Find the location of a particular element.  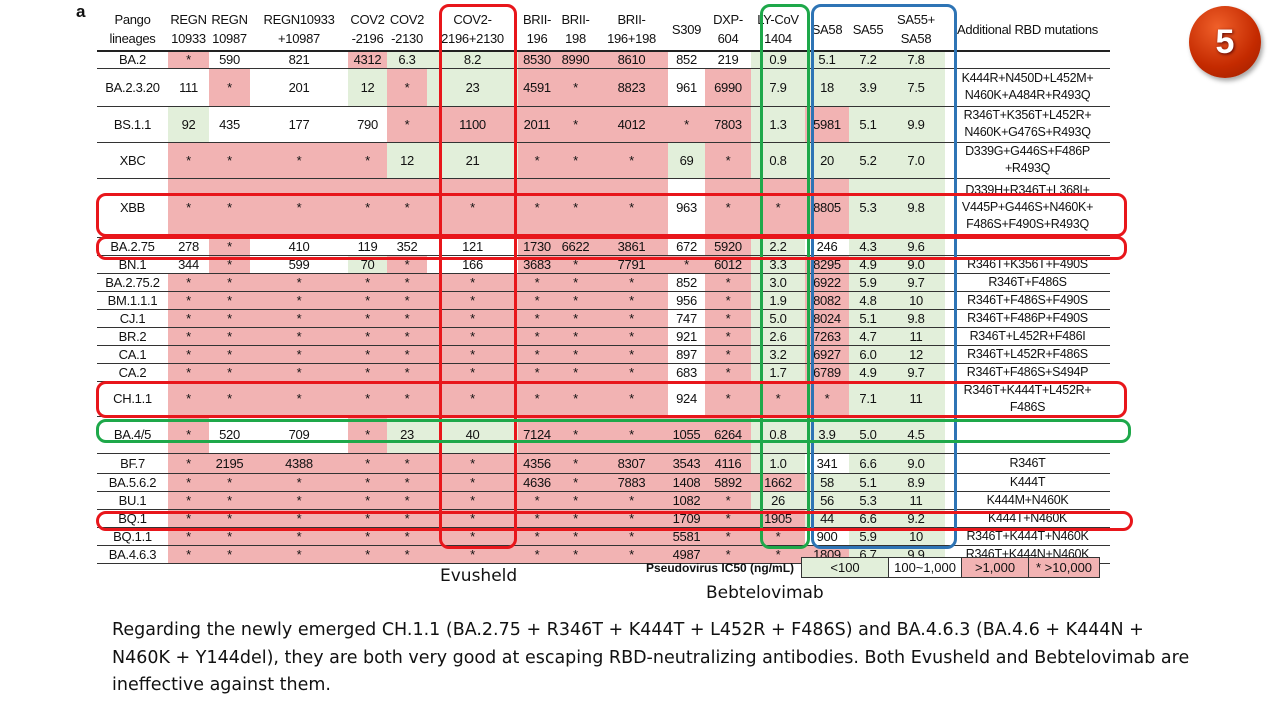

ic50-cell: 6264 is located at coordinates (728, 435).